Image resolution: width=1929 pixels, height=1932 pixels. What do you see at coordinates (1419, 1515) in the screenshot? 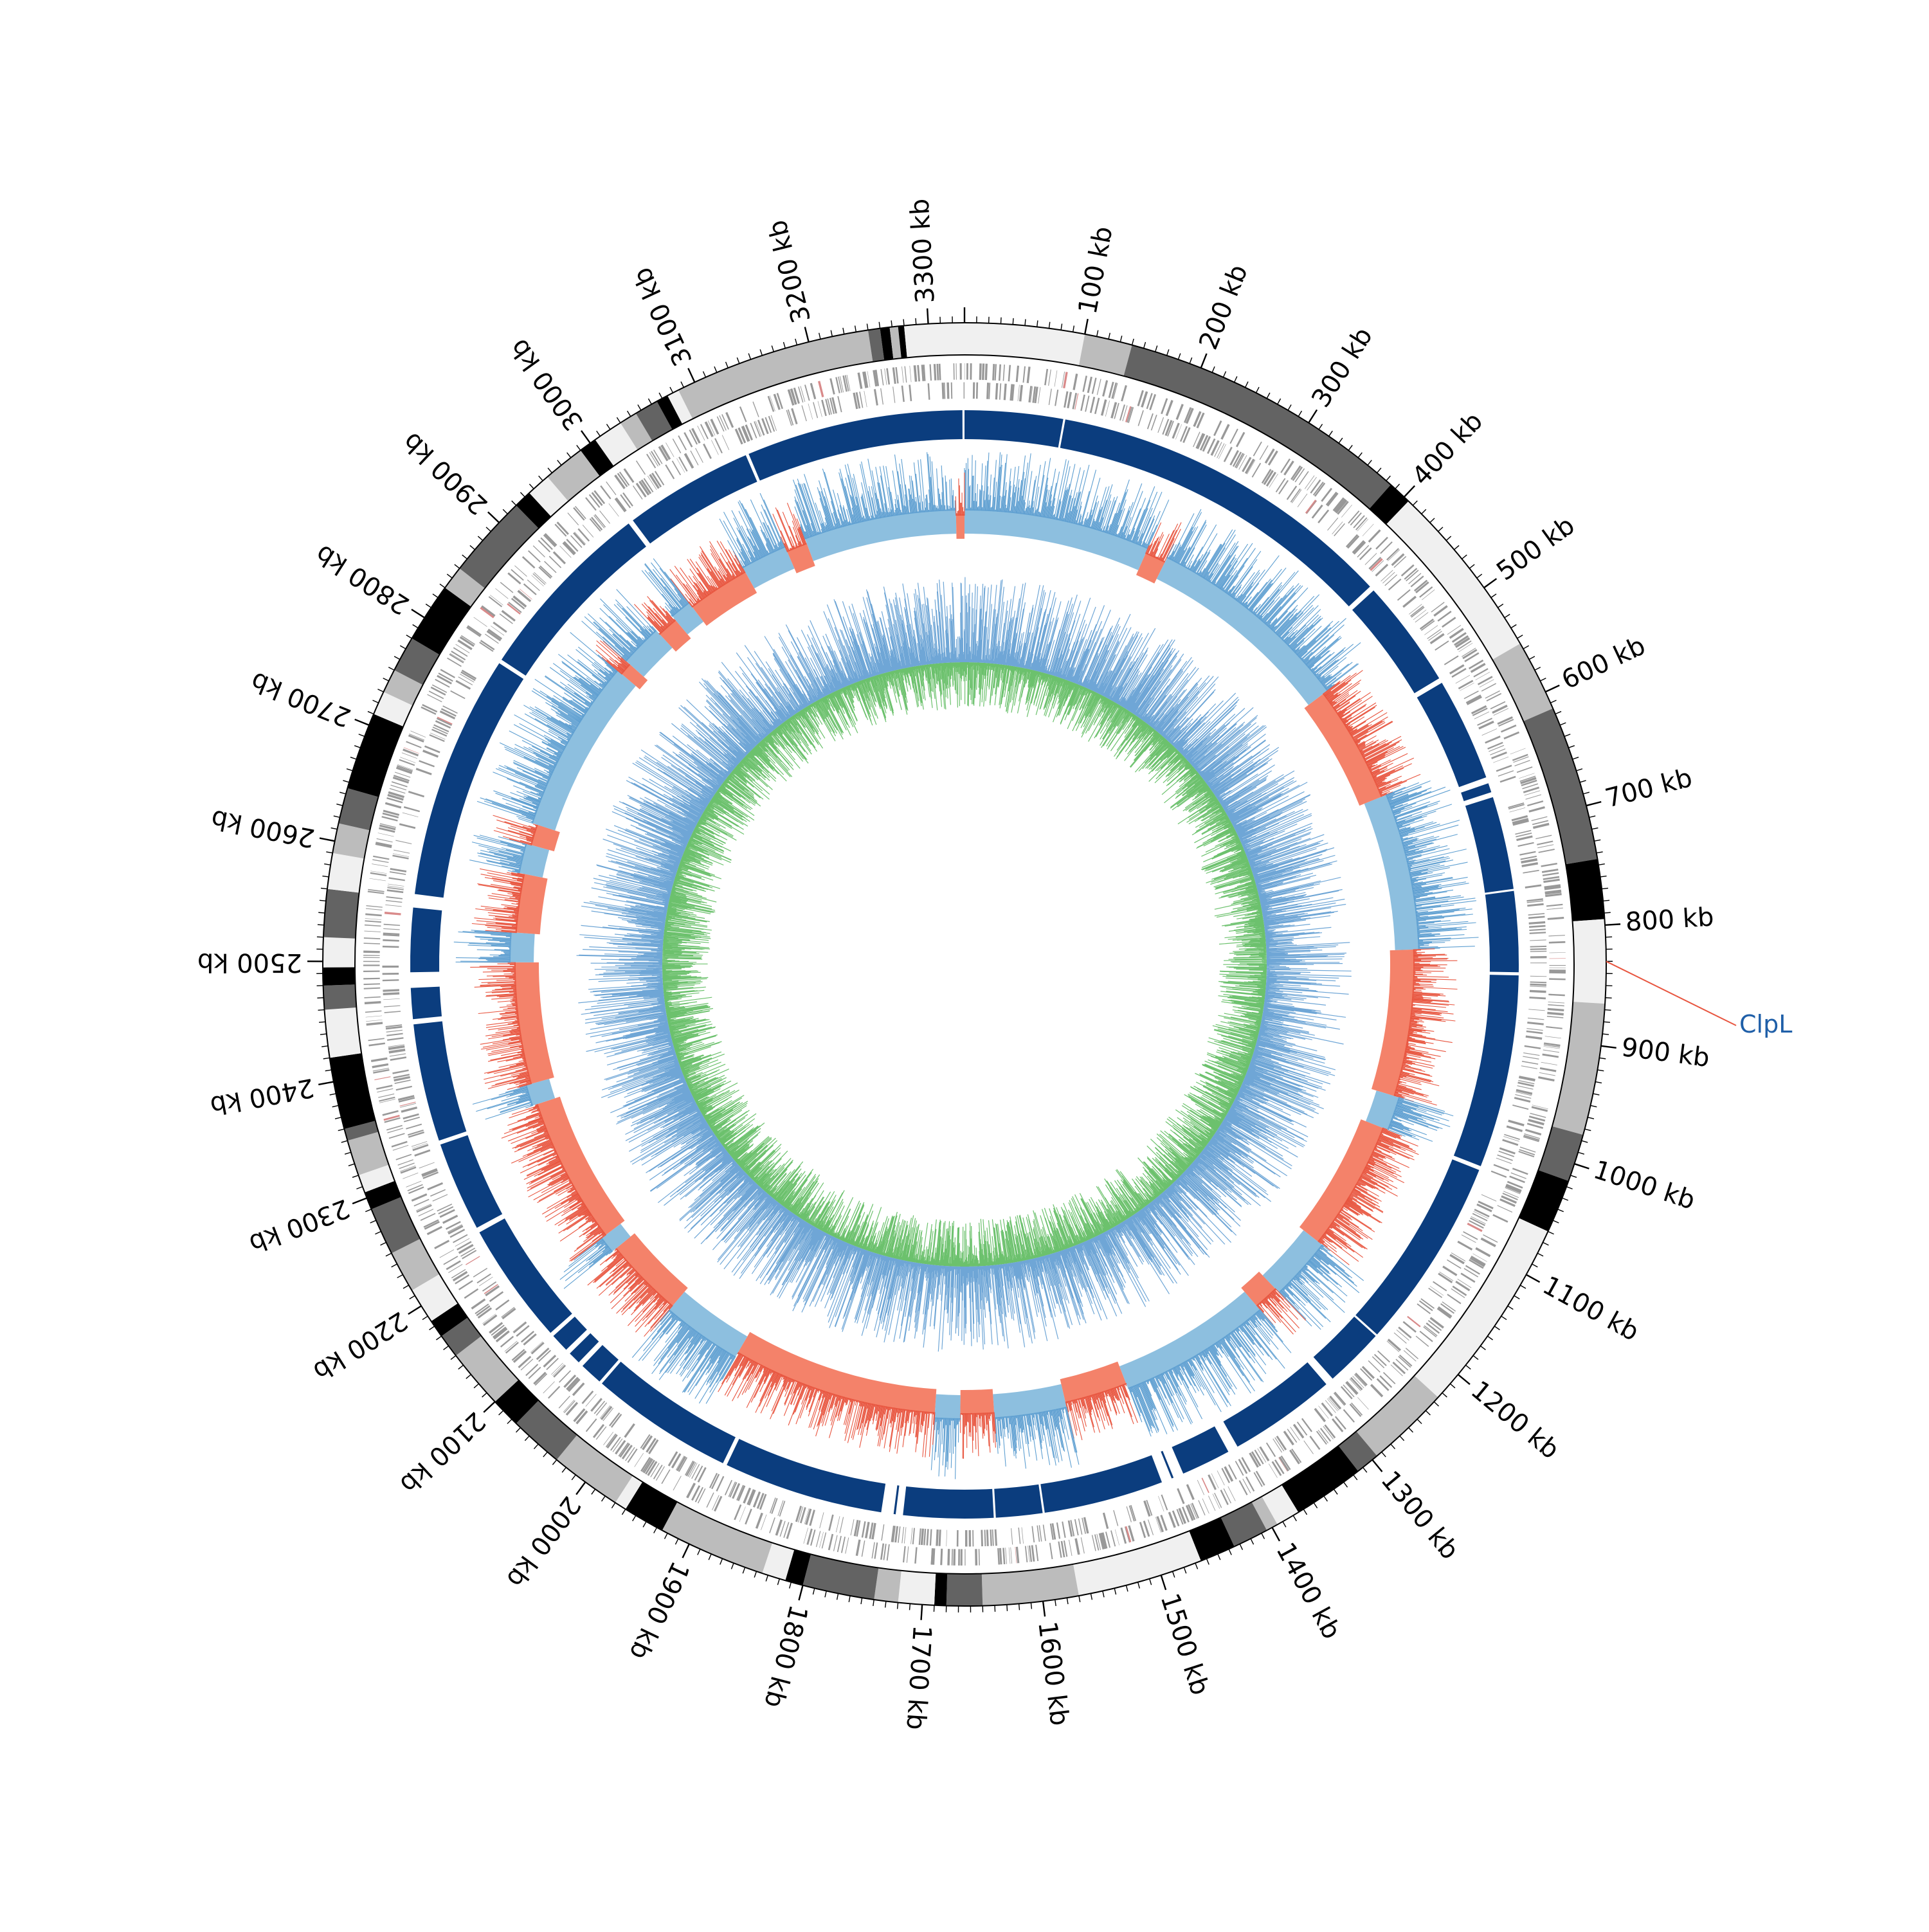
I see `tick-label: 1300 kb` at bounding box center [1419, 1515].